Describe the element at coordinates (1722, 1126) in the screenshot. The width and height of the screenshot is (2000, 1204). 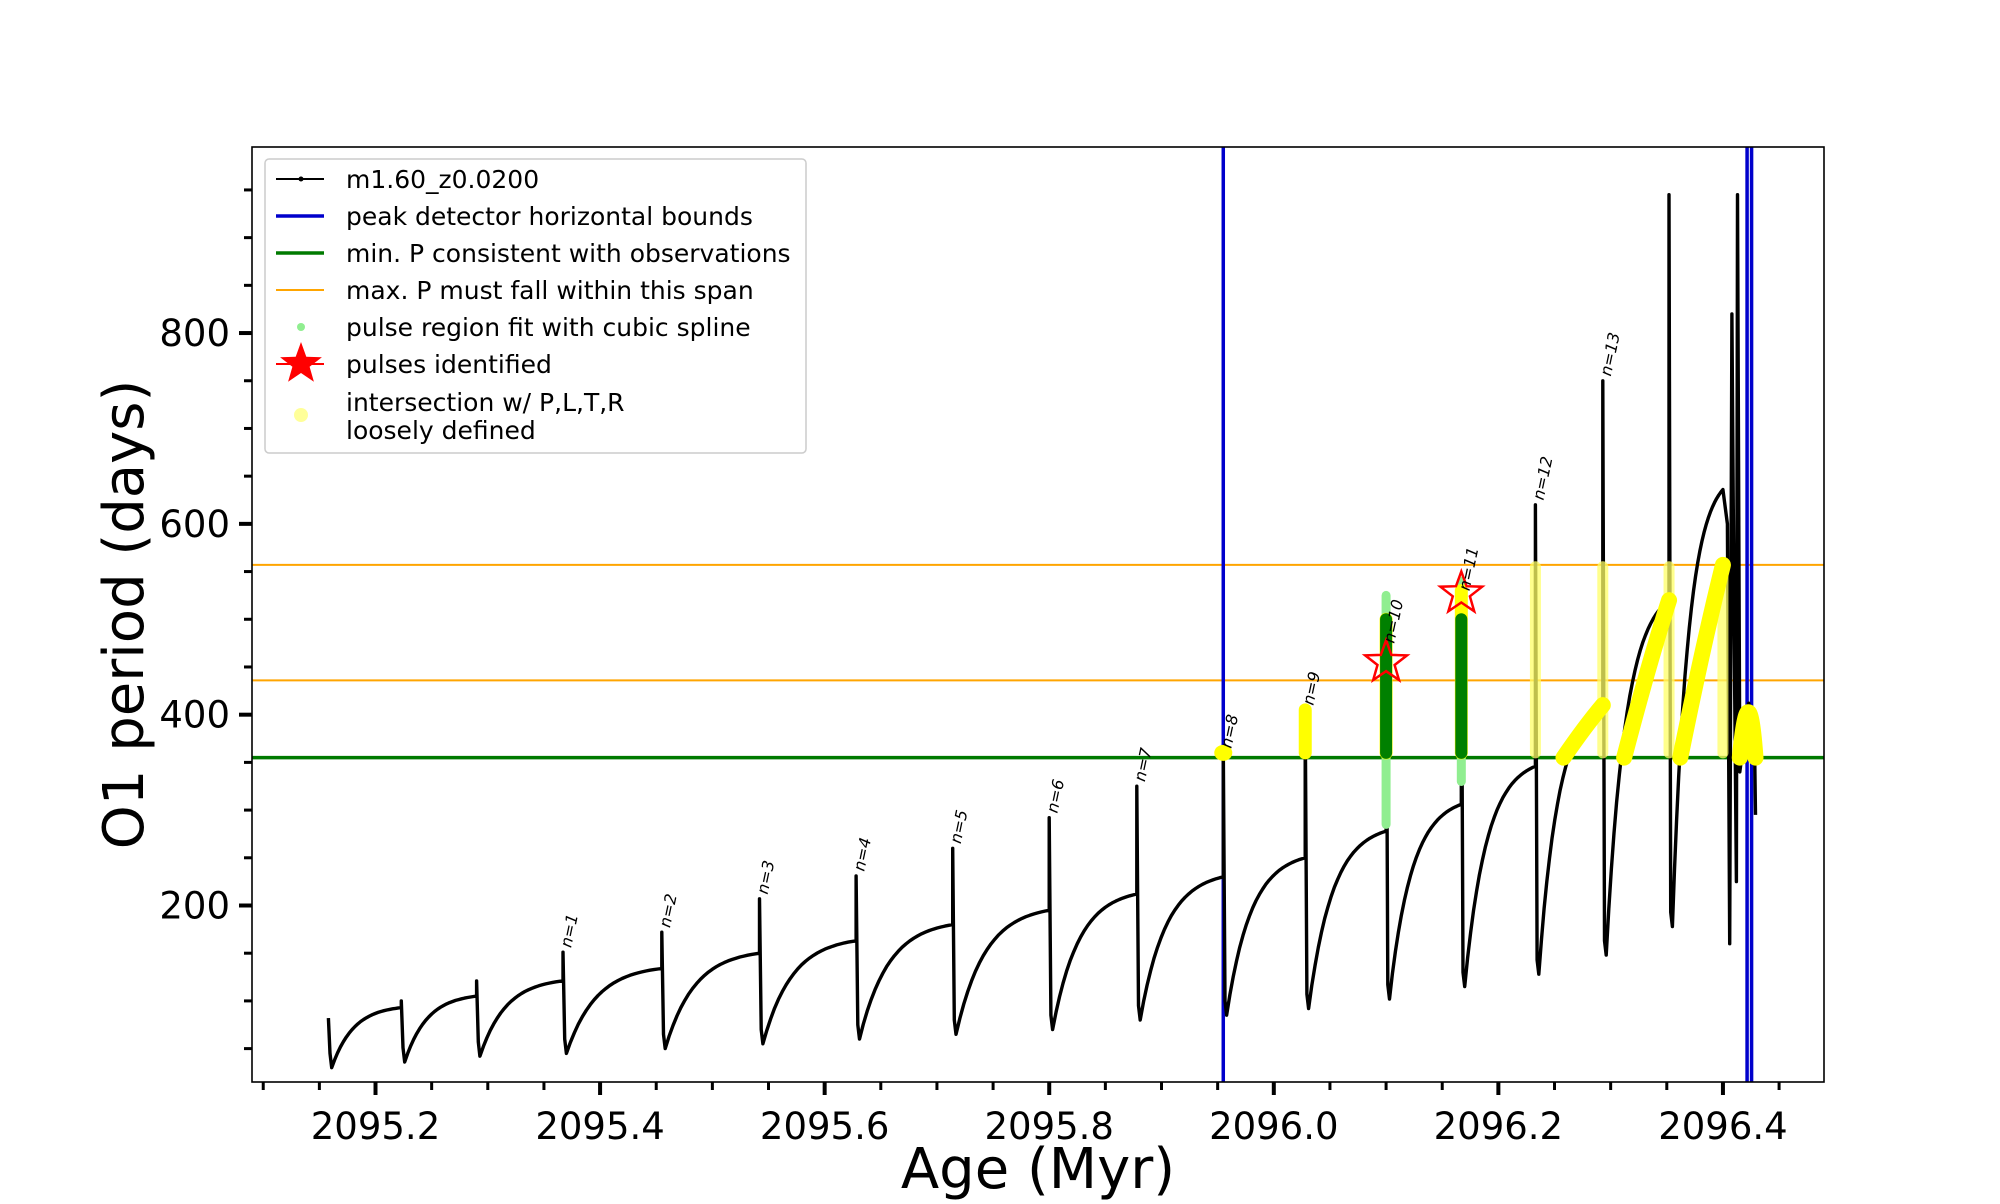
I see `x-tick-label: 2096.4` at that location.